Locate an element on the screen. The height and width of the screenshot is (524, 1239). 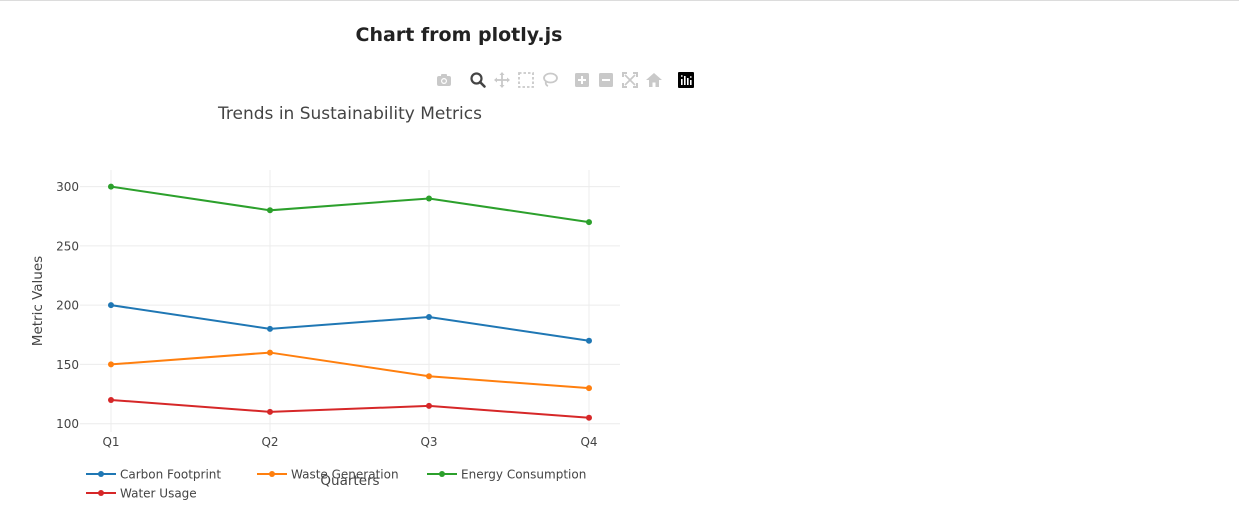
camera-icon is located at coordinates (444, 80).